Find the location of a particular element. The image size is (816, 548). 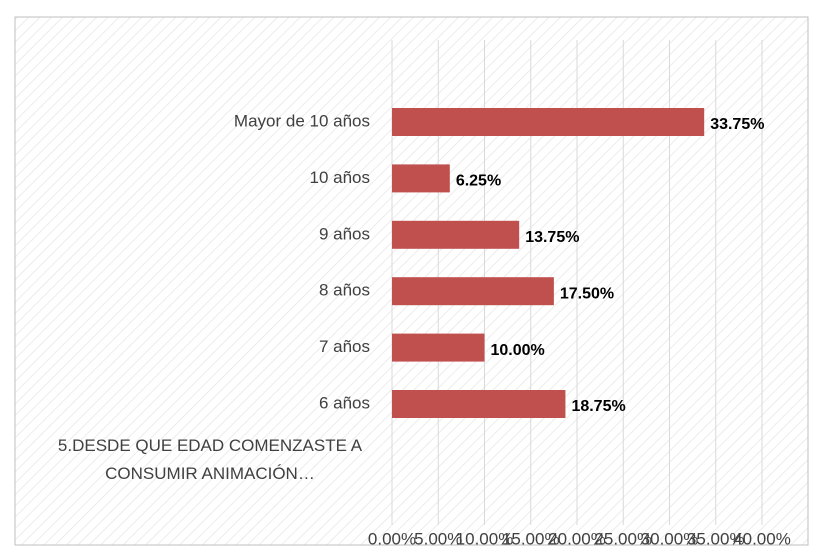

data-label: 6.25% is located at coordinates (478, 181).